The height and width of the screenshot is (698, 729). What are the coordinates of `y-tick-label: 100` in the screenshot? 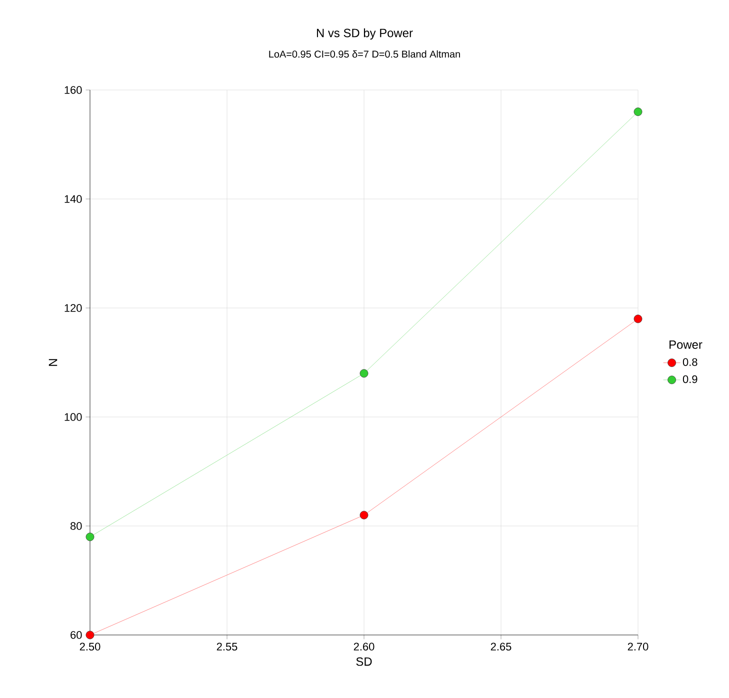 It's located at (73, 417).